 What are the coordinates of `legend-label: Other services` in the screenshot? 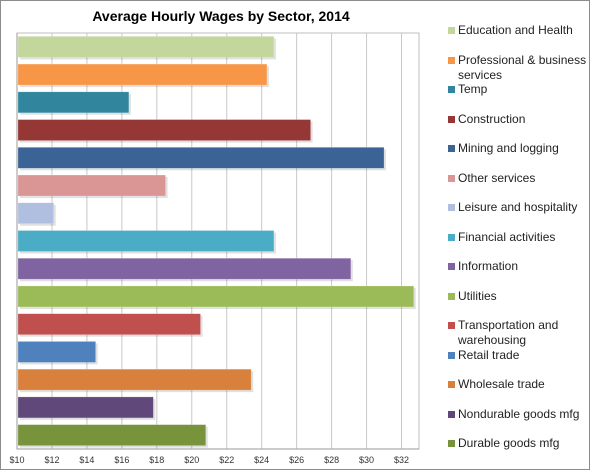 It's located at (497, 177).